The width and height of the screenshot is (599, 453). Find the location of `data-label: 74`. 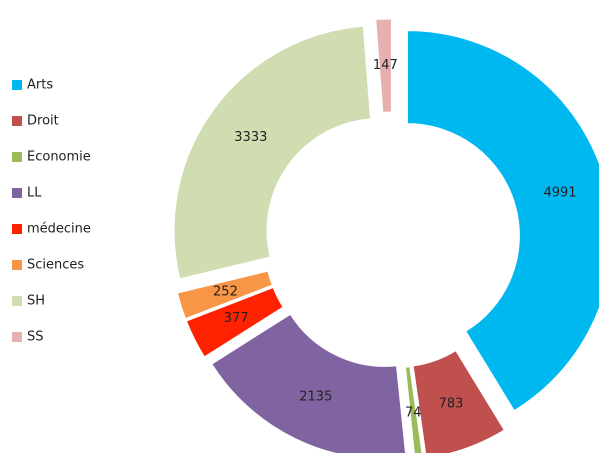

data-label: 74 is located at coordinates (413, 413).